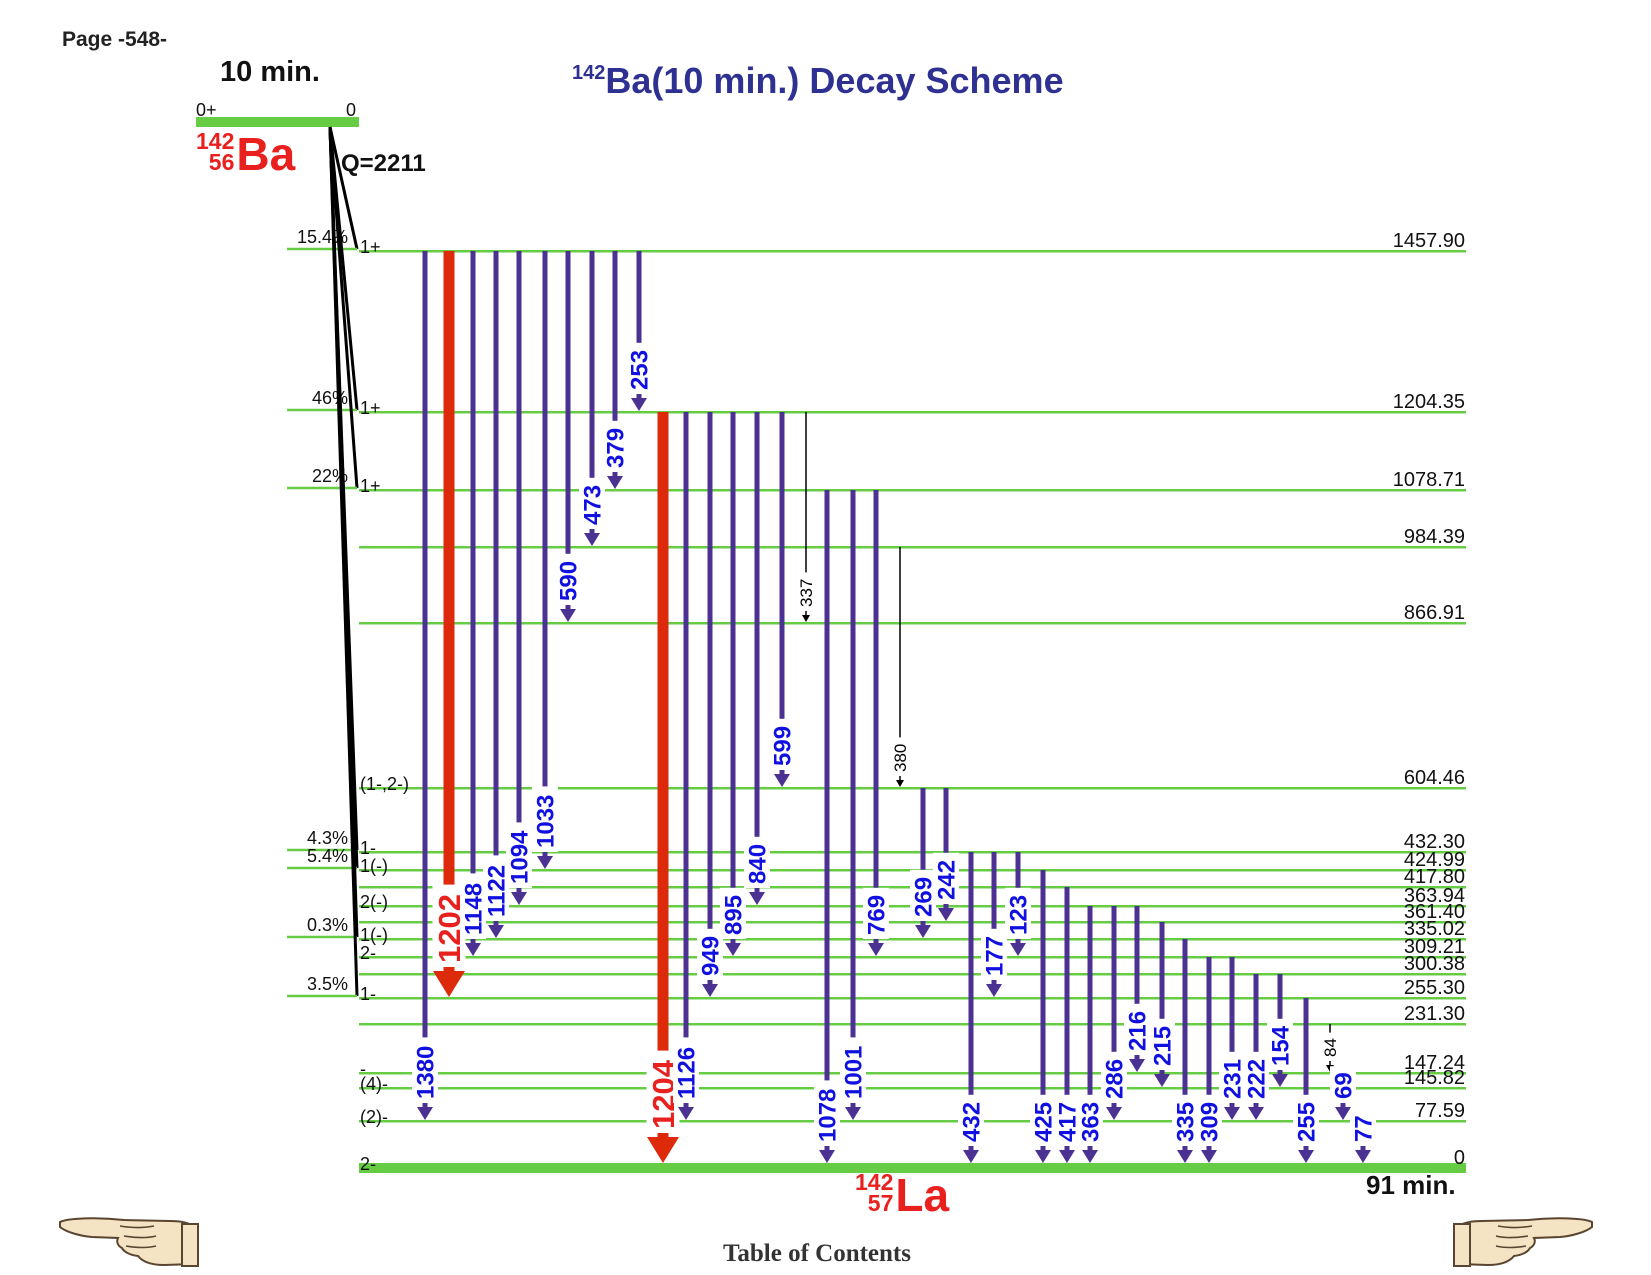 The height and width of the screenshot is (1275, 1651). I want to click on gamma-transition: 177, so click(995, 924).